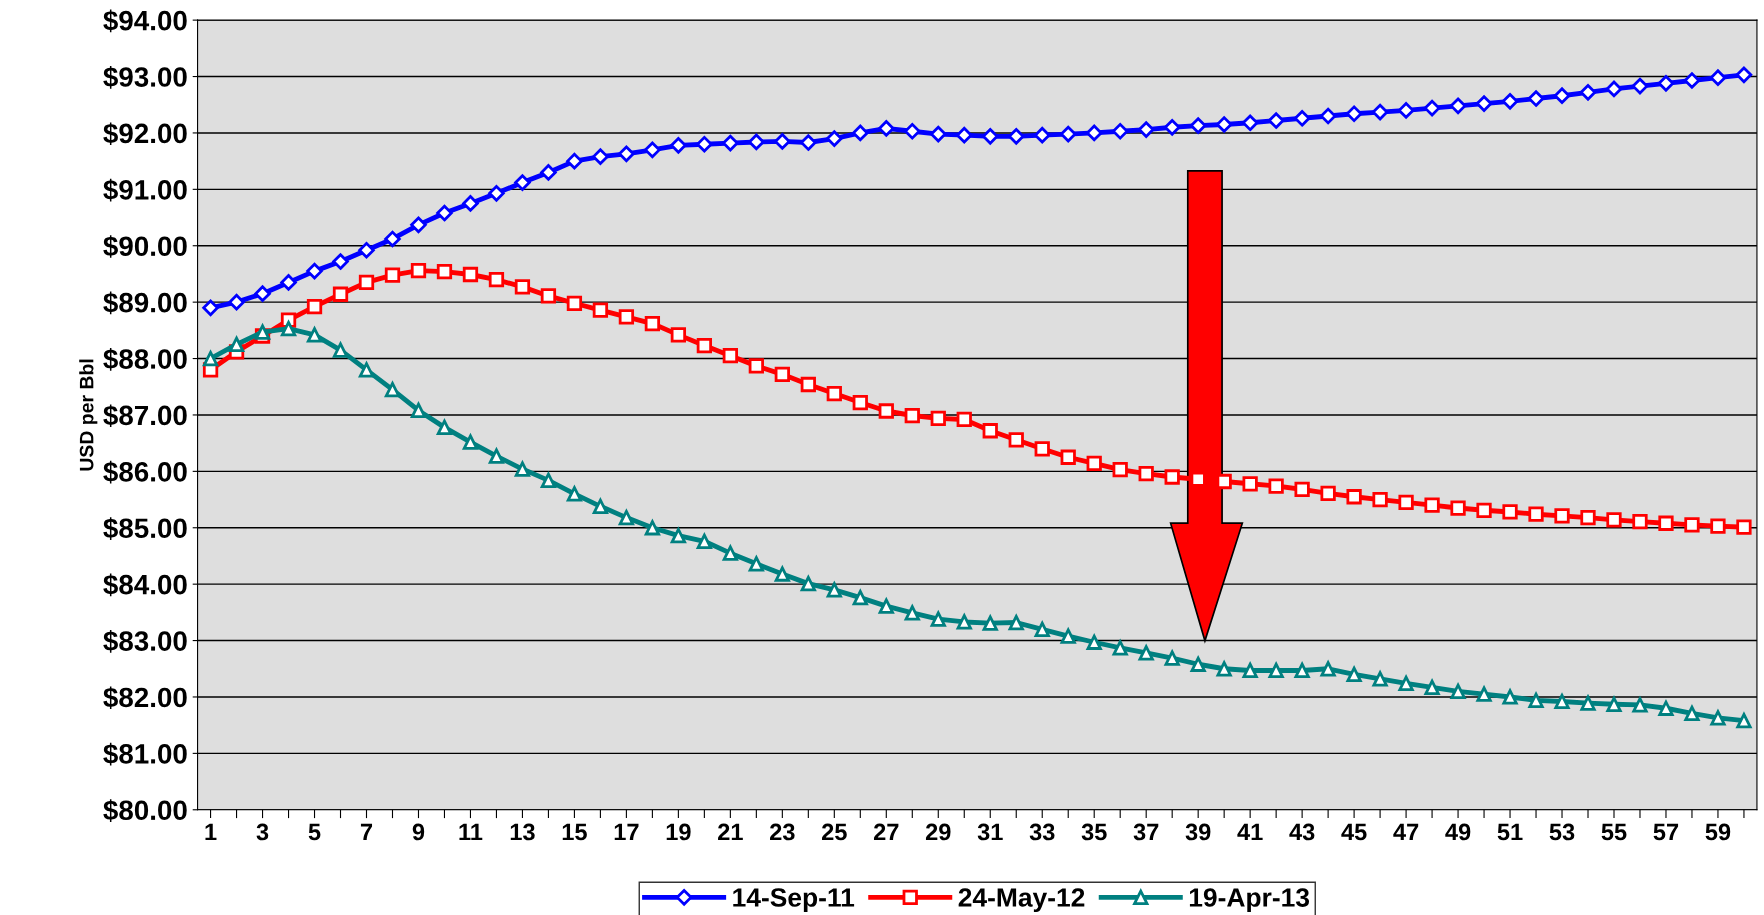 Image resolution: width=1764 pixels, height=915 pixels. What do you see at coordinates (1249, 900) in the screenshot?
I see `legend-label: 19-Apr-13` at bounding box center [1249, 900].